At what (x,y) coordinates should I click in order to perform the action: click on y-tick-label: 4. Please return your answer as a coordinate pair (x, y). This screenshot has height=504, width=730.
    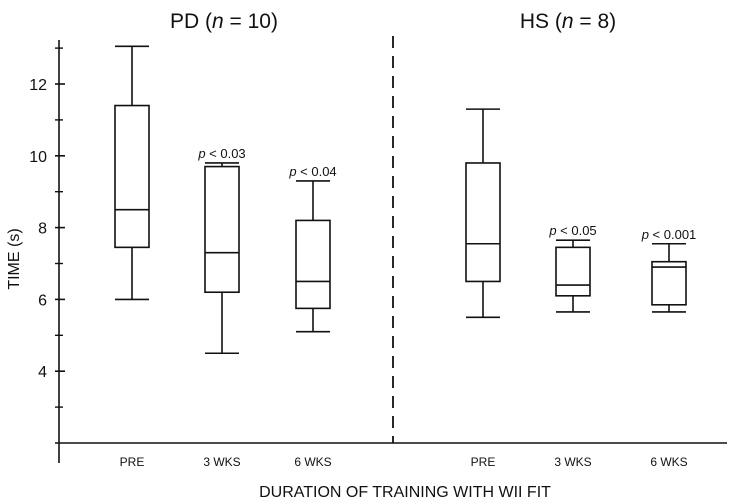
    Looking at the image, I should click on (42, 372).